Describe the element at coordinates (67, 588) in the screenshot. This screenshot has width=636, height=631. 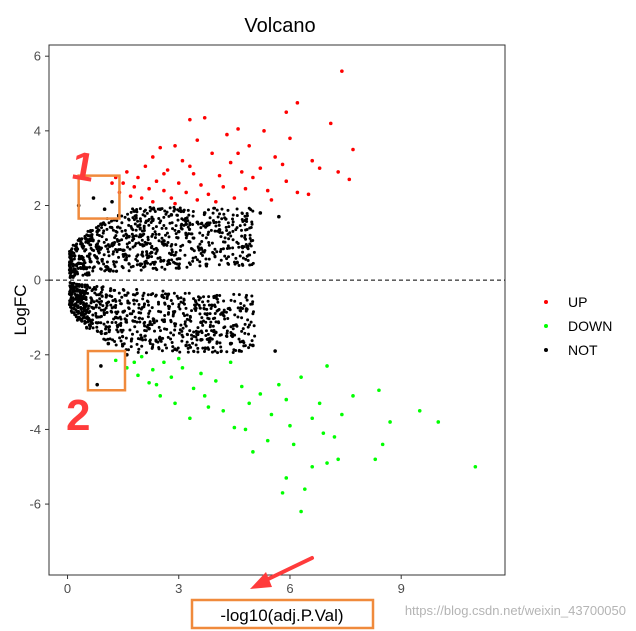
I see `x-tick-label: 0` at that location.